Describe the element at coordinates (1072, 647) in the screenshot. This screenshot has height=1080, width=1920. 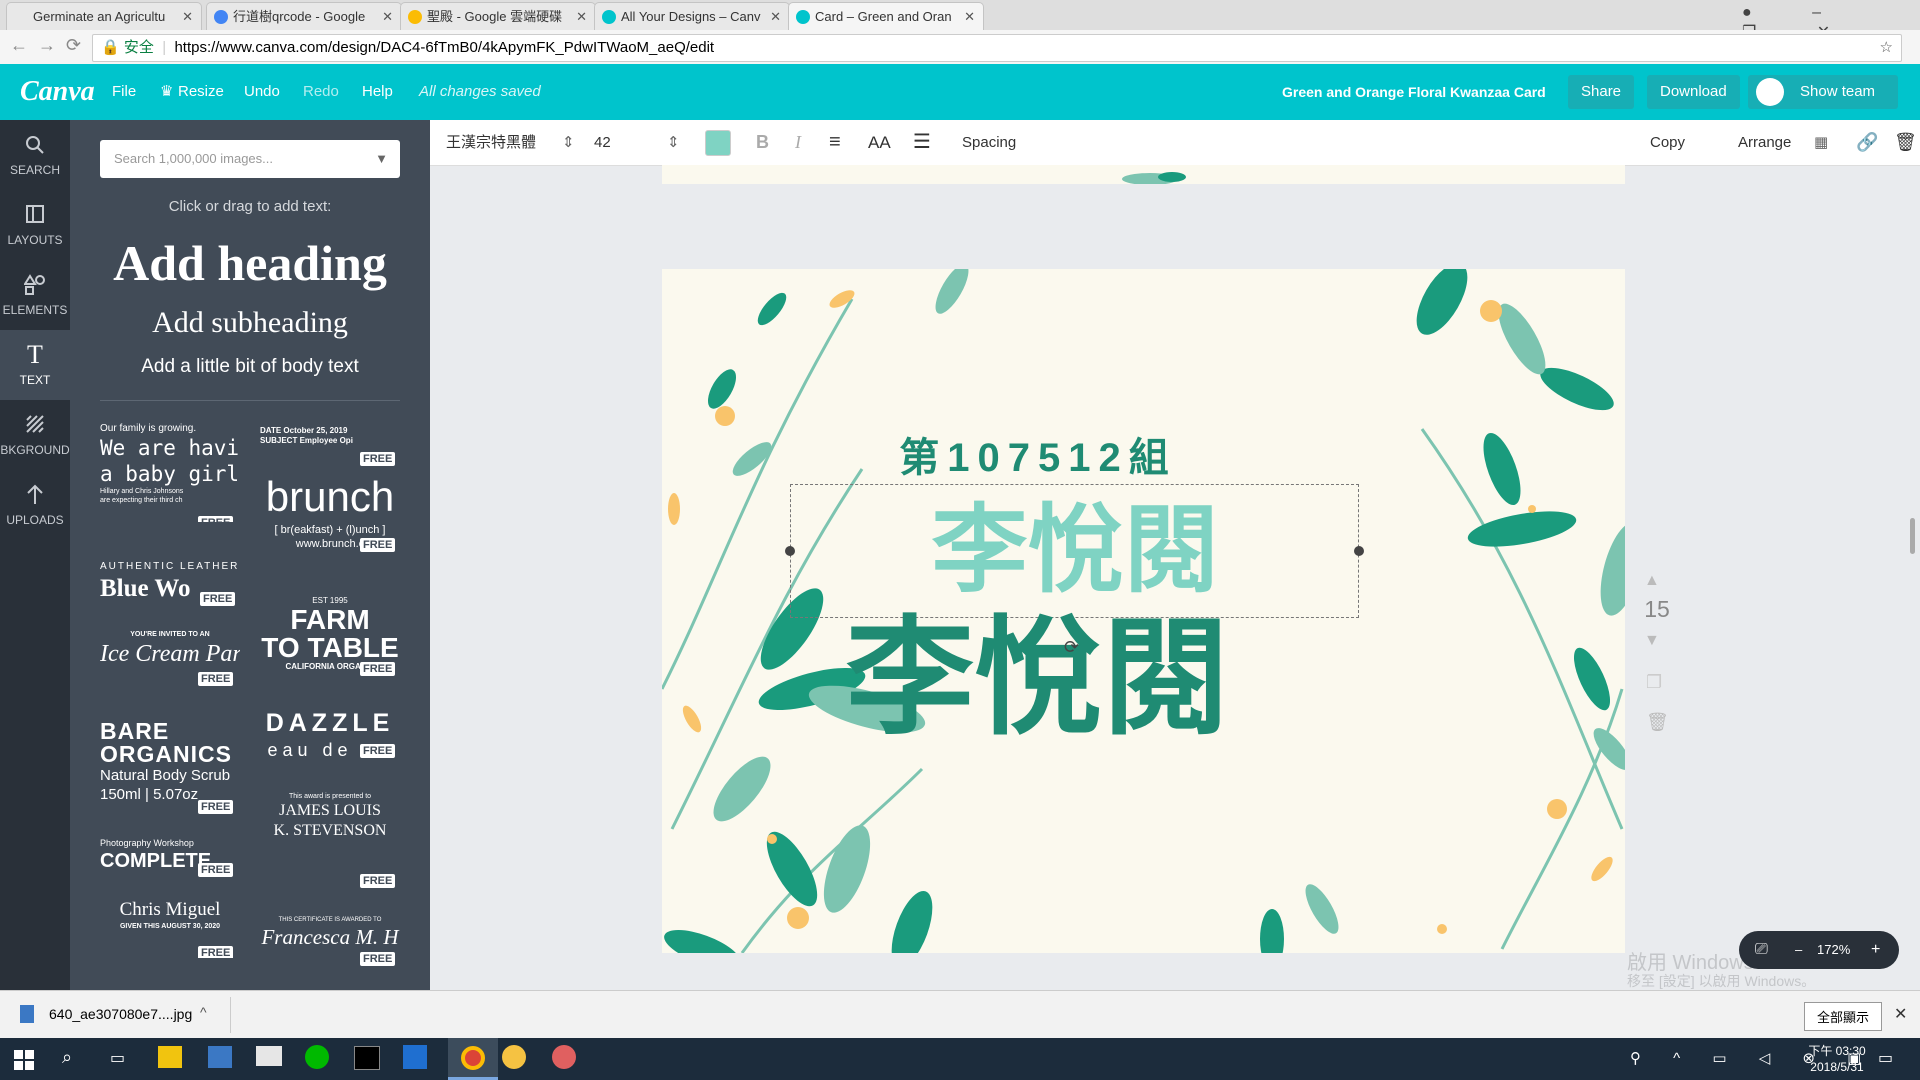
I see `rotate-handle: ⟳` at that location.